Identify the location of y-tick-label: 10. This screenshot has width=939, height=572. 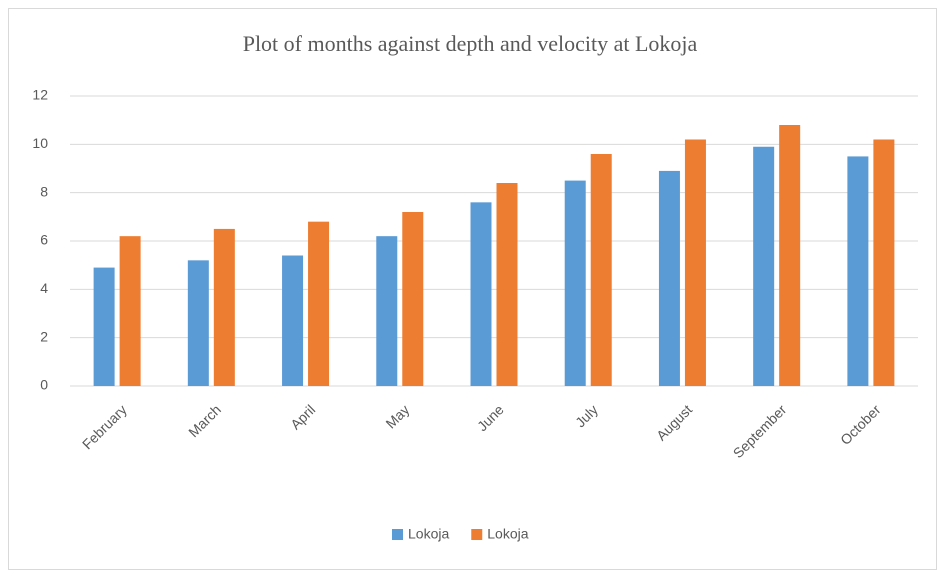
(40, 143).